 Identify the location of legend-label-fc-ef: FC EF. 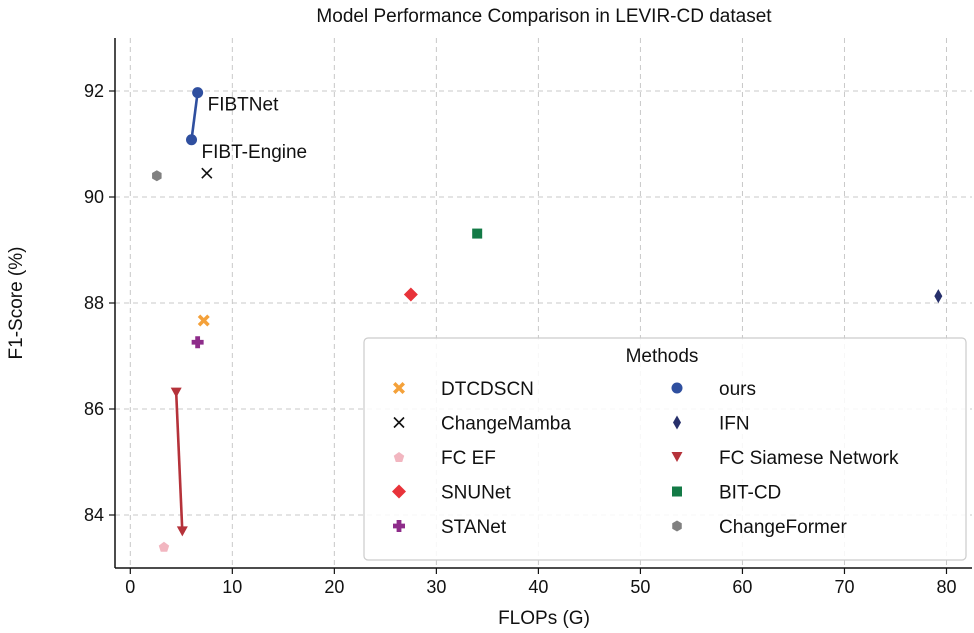
(468, 458).